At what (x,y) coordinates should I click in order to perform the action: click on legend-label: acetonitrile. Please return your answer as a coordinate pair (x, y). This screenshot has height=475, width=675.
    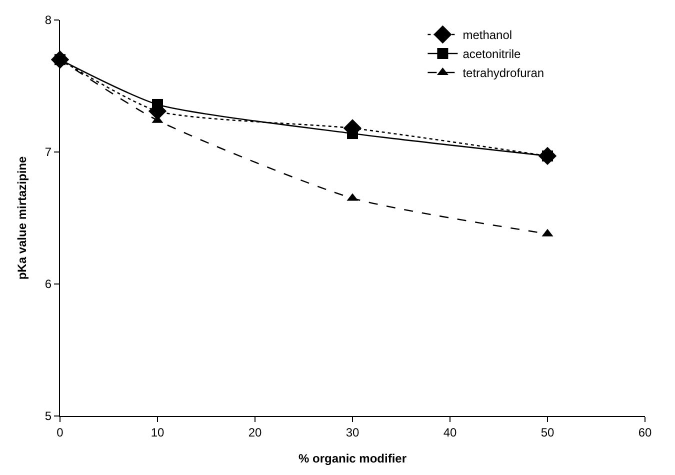
    Looking at the image, I should click on (492, 54).